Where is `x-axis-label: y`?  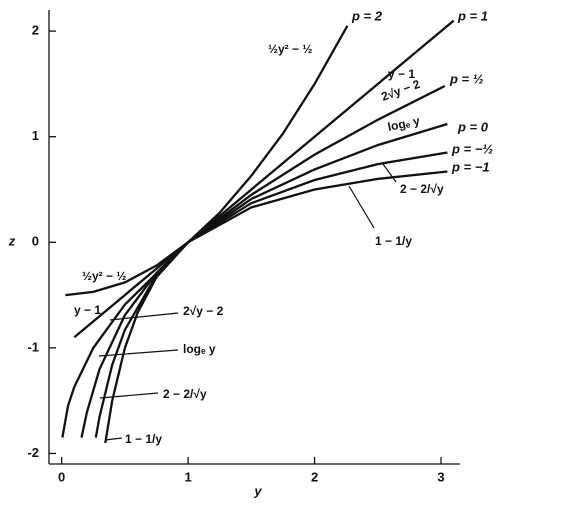
x-axis-label: y is located at coordinates (257, 490).